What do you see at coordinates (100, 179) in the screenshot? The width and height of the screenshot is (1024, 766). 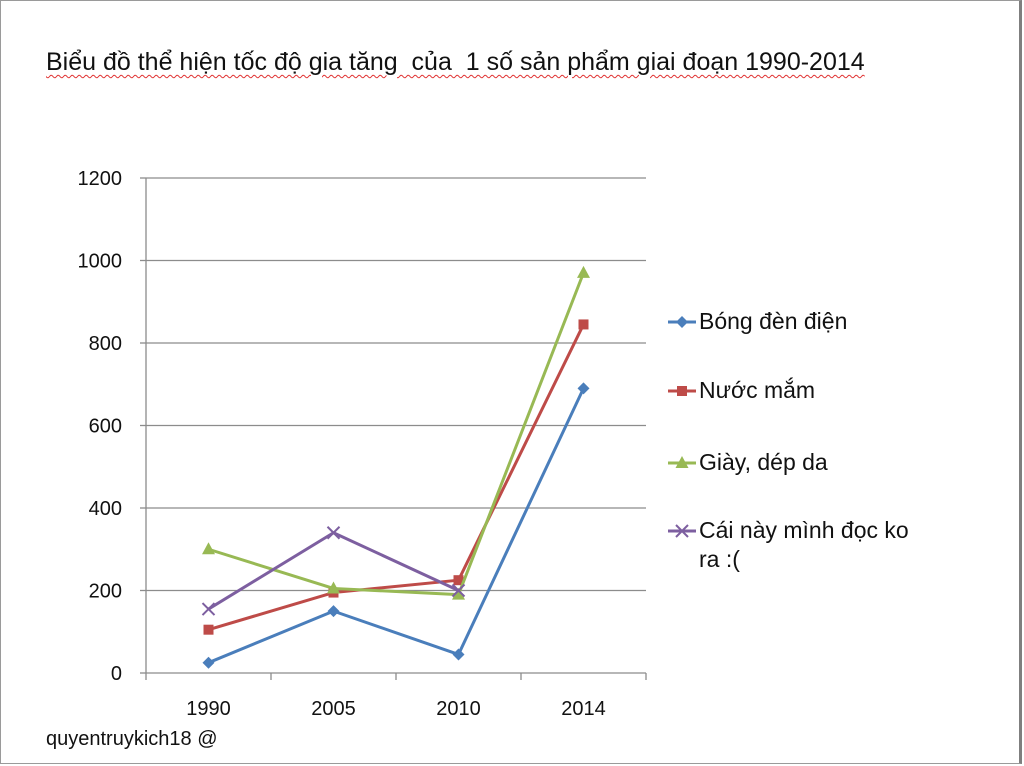 I see `y-tick-label: 1200` at bounding box center [100, 179].